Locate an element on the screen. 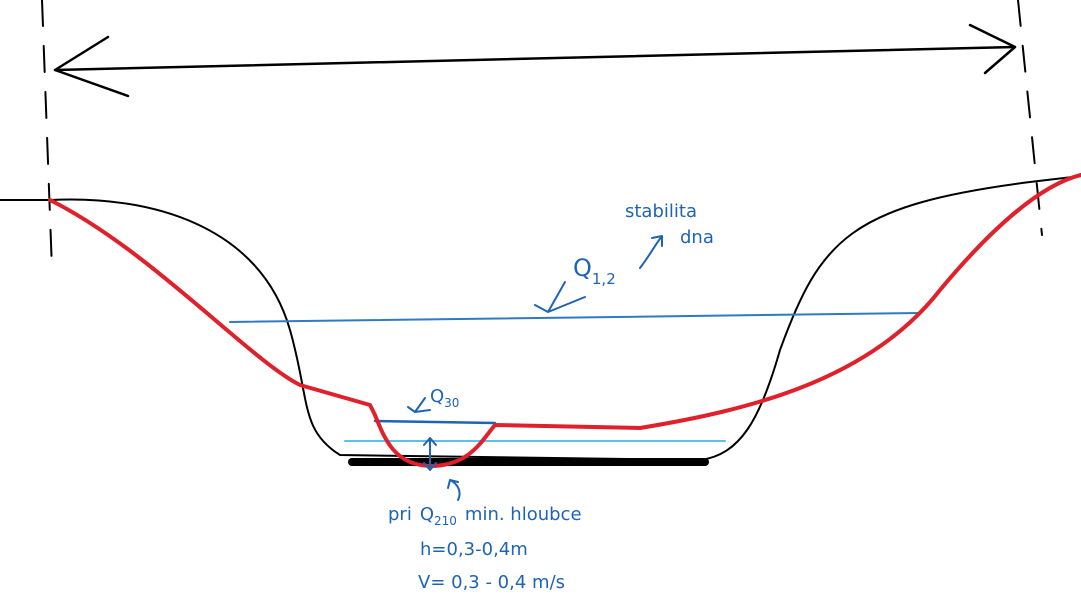 This screenshot has width=1081, height=616. depth-arrow is located at coordinates (430, 454).